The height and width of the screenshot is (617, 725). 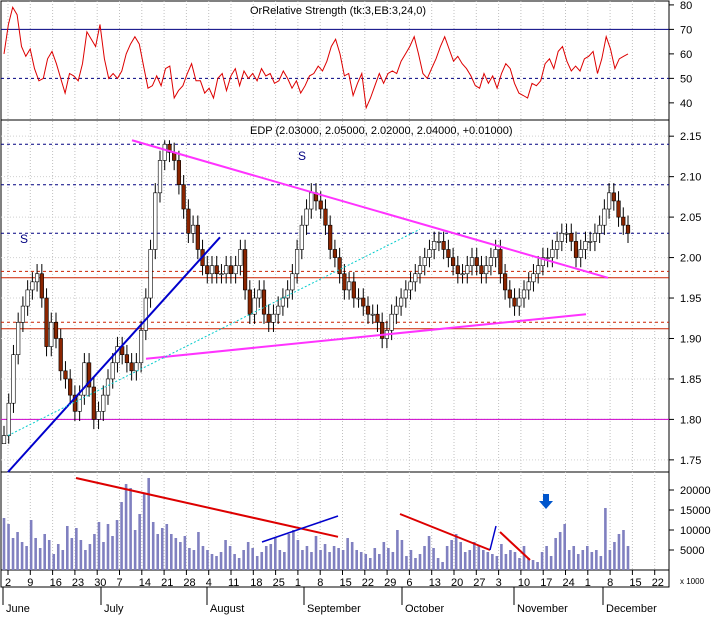 What do you see at coordinates (189, 583) in the screenshot?
I see `x-tick-label: 28` at bounding box center [189, 583].